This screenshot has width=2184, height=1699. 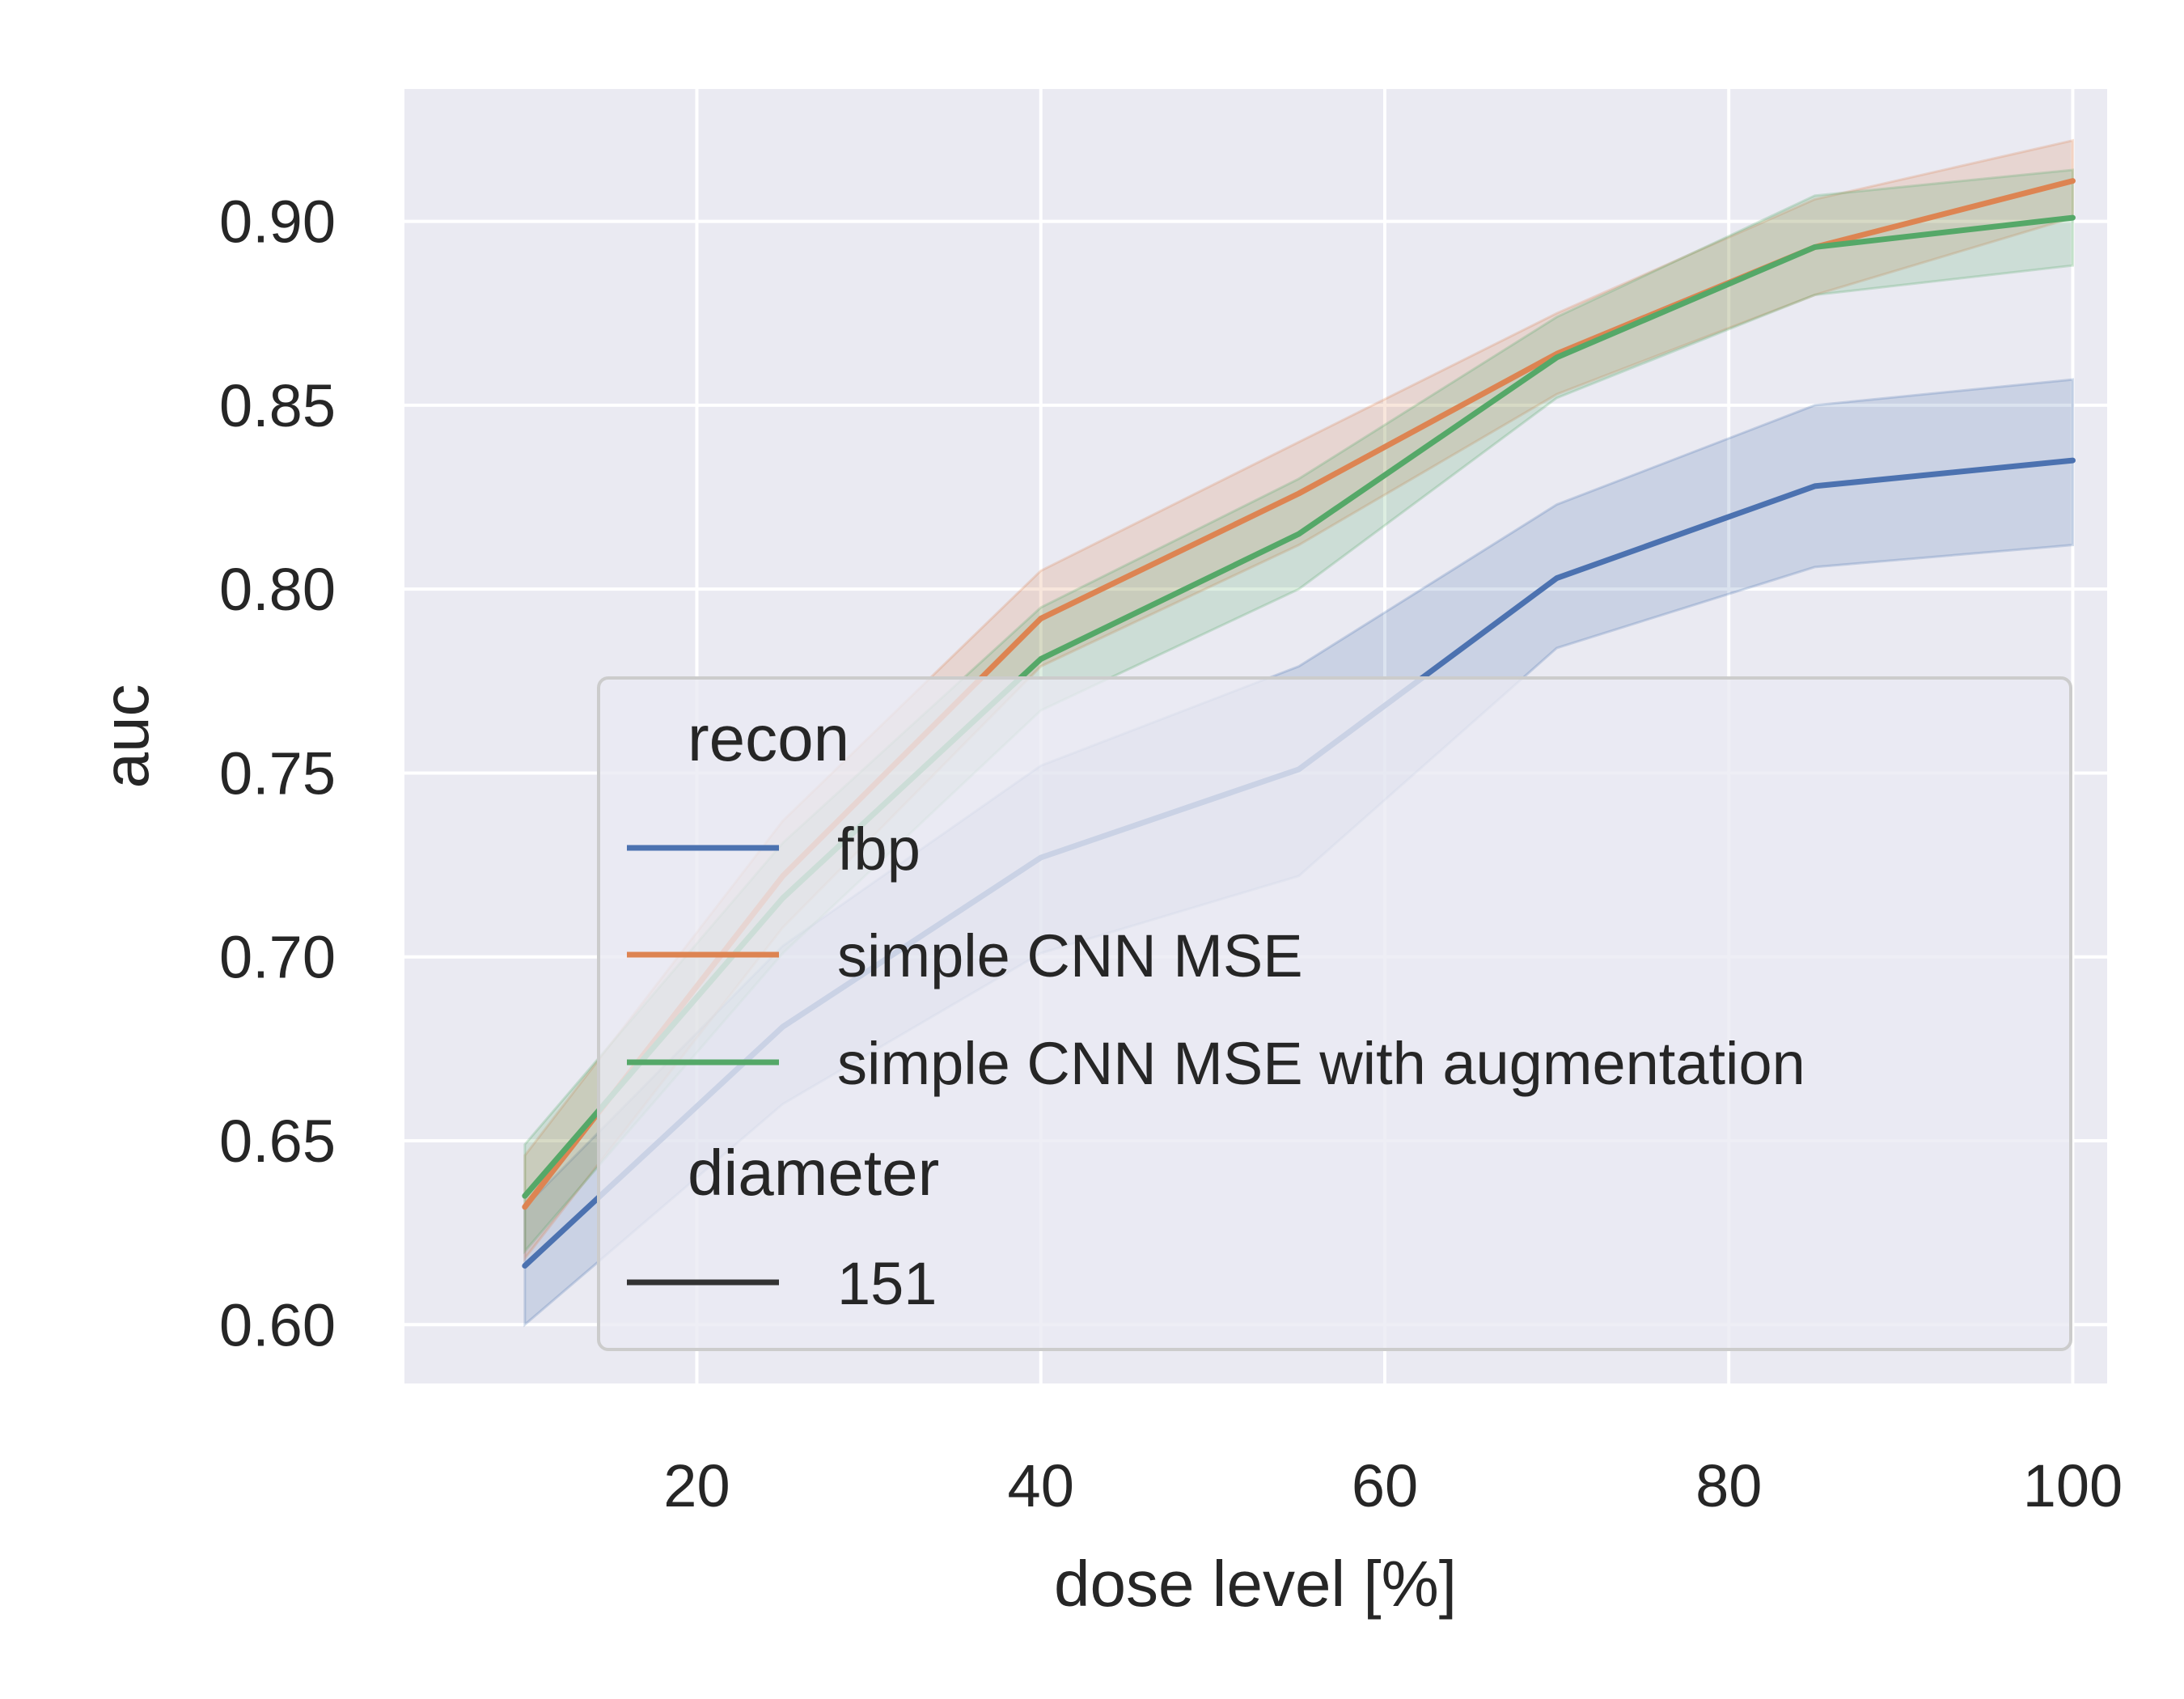 I want to click on y-tick-label: 0.65, so click(x=277, y=1141).